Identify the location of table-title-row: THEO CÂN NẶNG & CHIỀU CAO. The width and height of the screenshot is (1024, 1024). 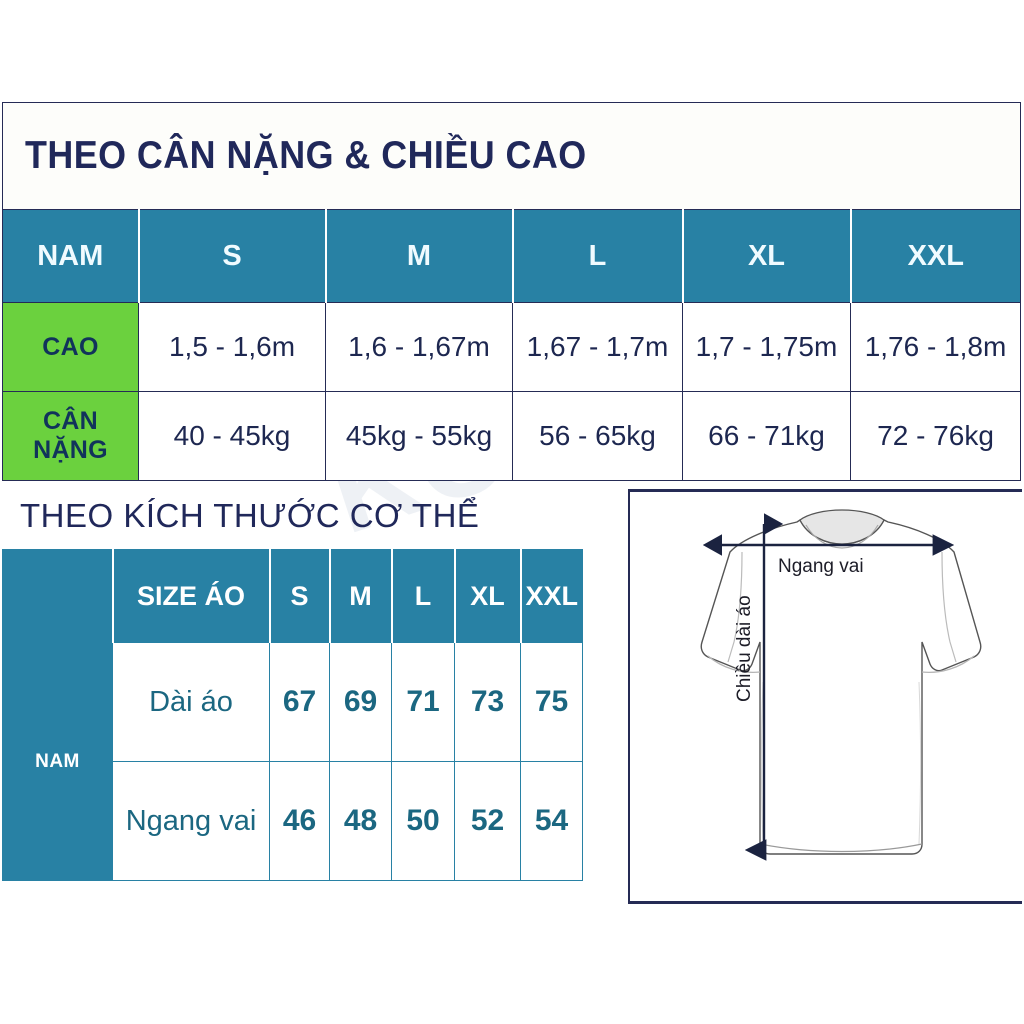
(511, 156).